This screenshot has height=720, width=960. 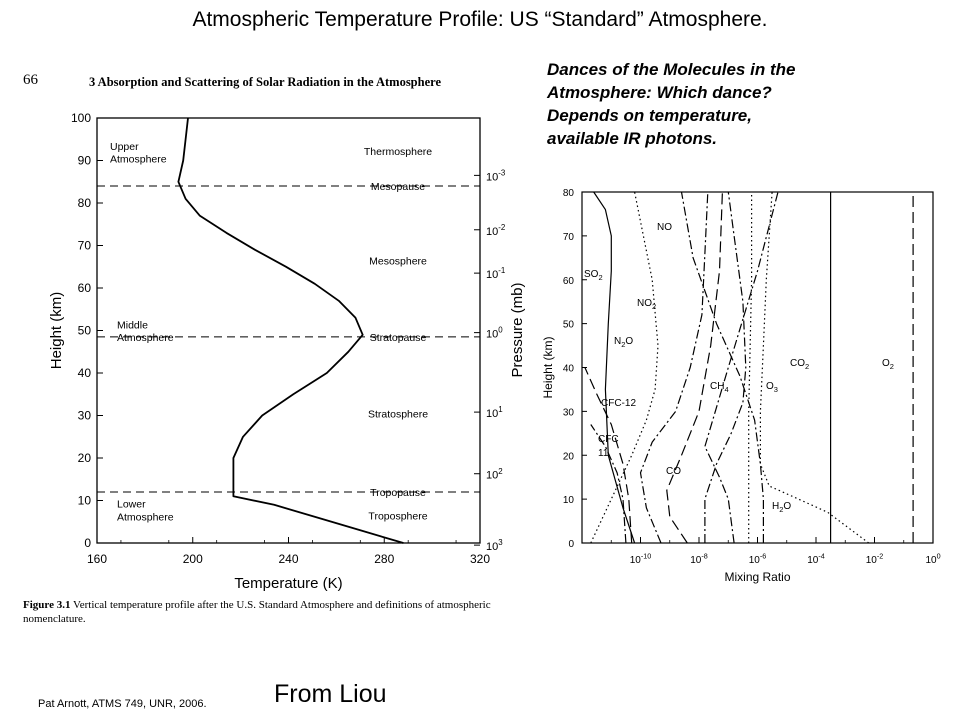 What do you see at coordinates (816, 559) in the screenshot?
I see `x-tick-label: 10-4` at bounding box center [816, 559].